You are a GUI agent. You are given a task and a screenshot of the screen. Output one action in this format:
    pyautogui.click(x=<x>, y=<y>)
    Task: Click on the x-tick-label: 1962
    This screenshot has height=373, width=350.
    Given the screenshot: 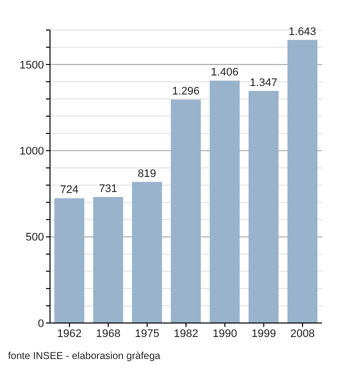 What is the action you would take?
    pyautogui.click(x=69, y=334)
    